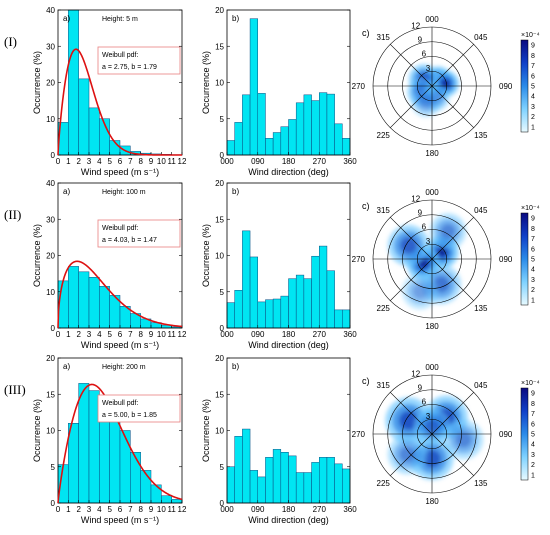 This screenshot has width=550, height=535. Describe the element at coordinates (161, 161) in the screenshot. I see `x-tick-label: 10` at that location.